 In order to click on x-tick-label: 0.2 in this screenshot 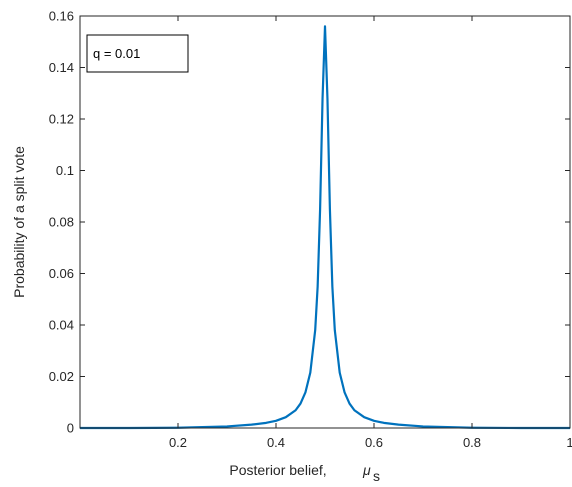, I will do `click(178, 442)`.